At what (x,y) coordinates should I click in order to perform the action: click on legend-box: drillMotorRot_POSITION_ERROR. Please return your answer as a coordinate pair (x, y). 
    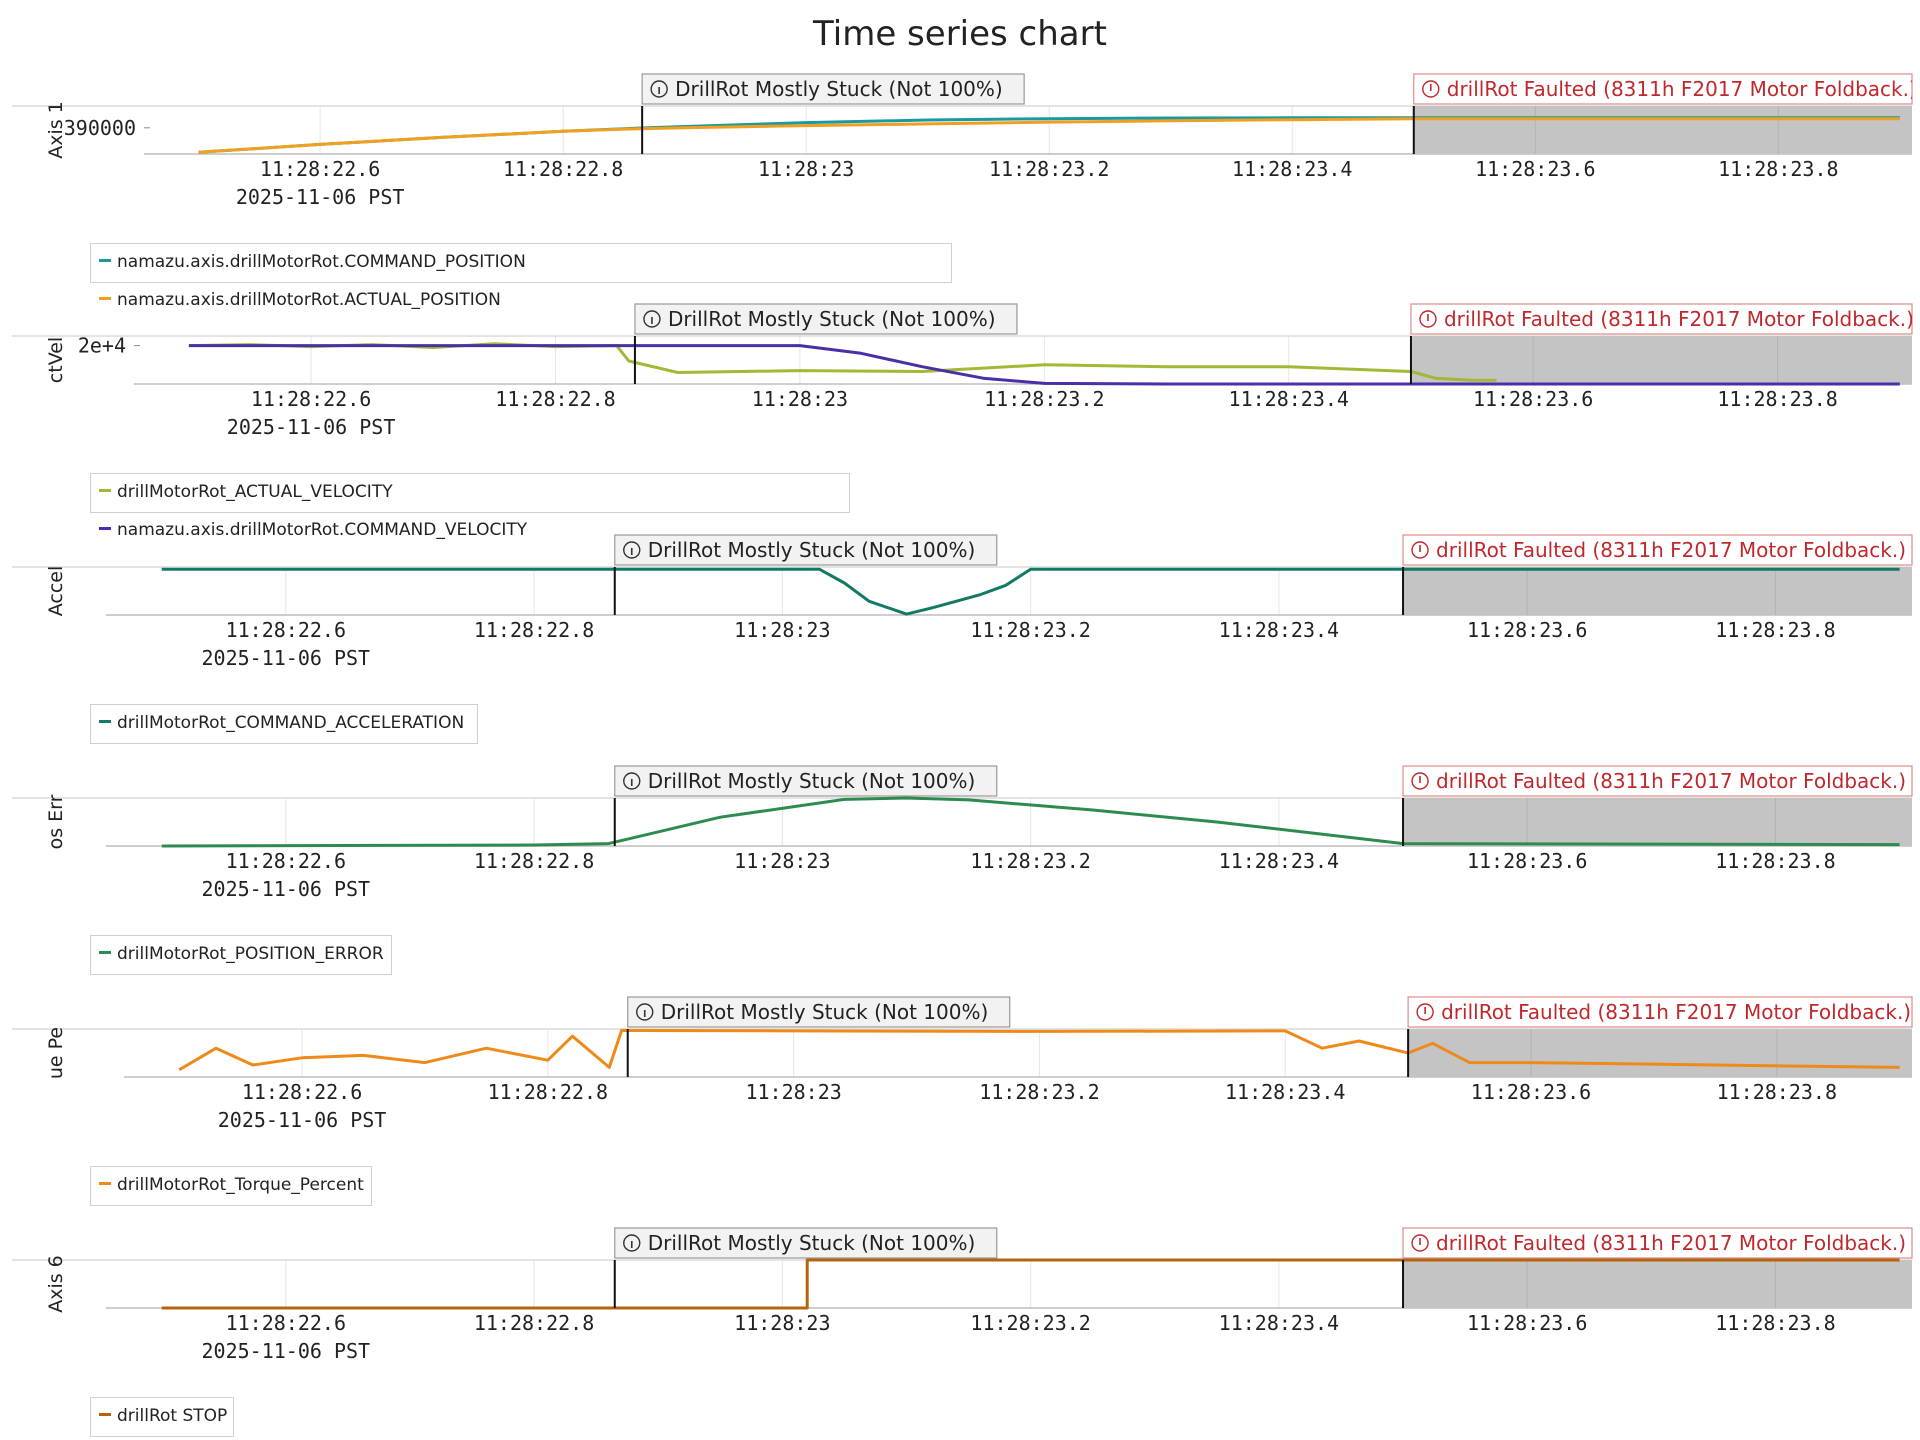
    Looking at the image, I should click on (241, 955).